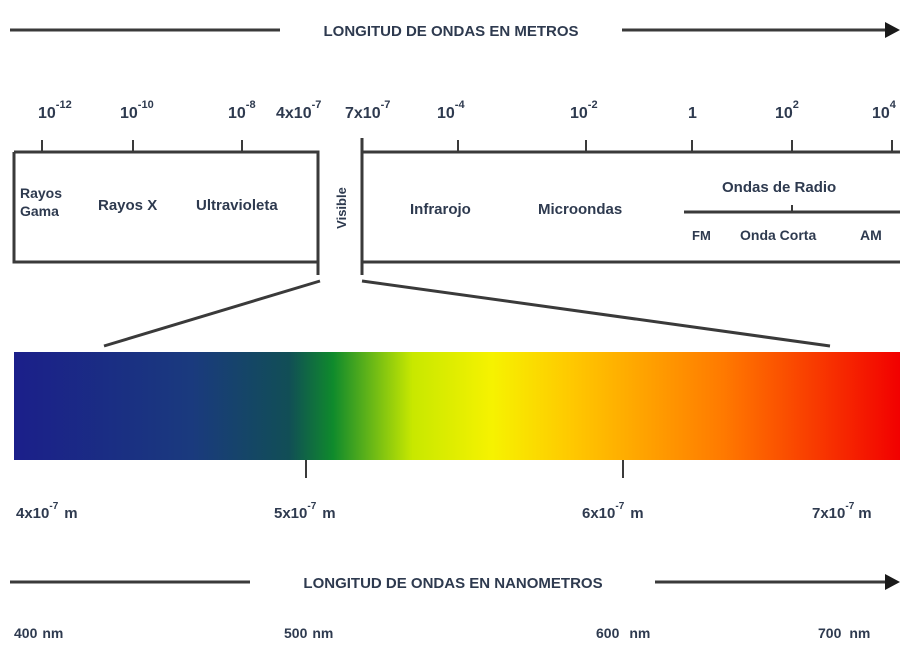 Image resolution: width=900 pixels, height=648 pixels. What do you see at coordinates (580, 209) in the screenshot?
I see `micro-label: Microondas` at bounding box center [580, 209].